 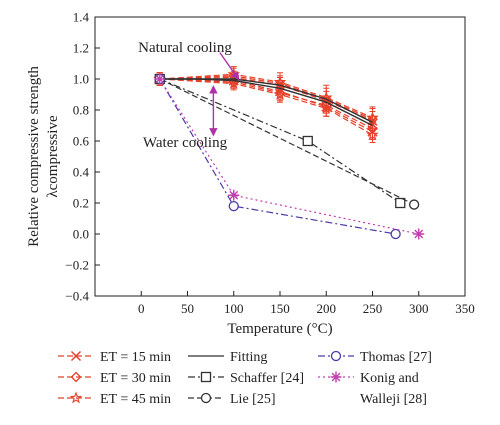 What do you see at coordinates (34, 156) in the screenshot?
I see `y-axis-title: Relative compressive strength` at bounding box center [34, 156].